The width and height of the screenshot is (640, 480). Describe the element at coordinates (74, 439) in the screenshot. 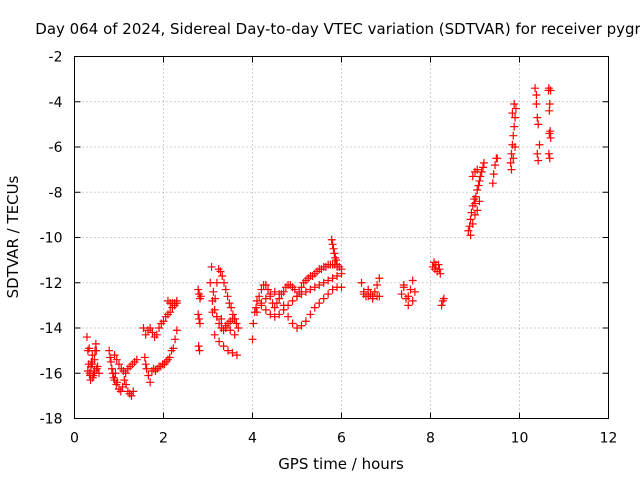

I see `x-tick-label: 0` at that location.